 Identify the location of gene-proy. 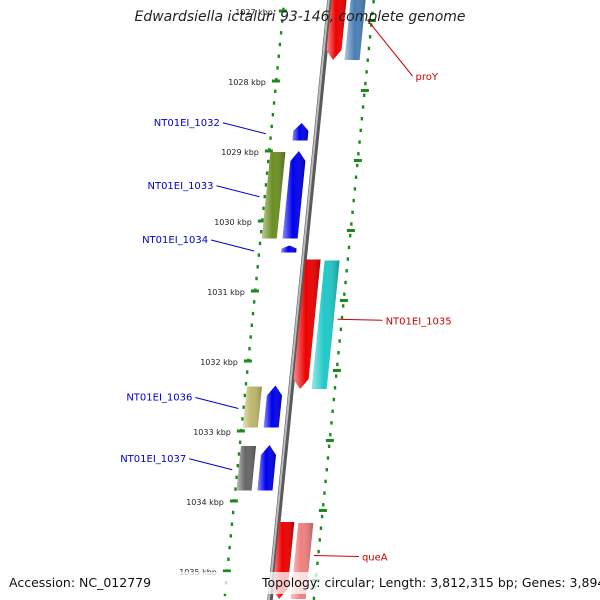
(346, 30).